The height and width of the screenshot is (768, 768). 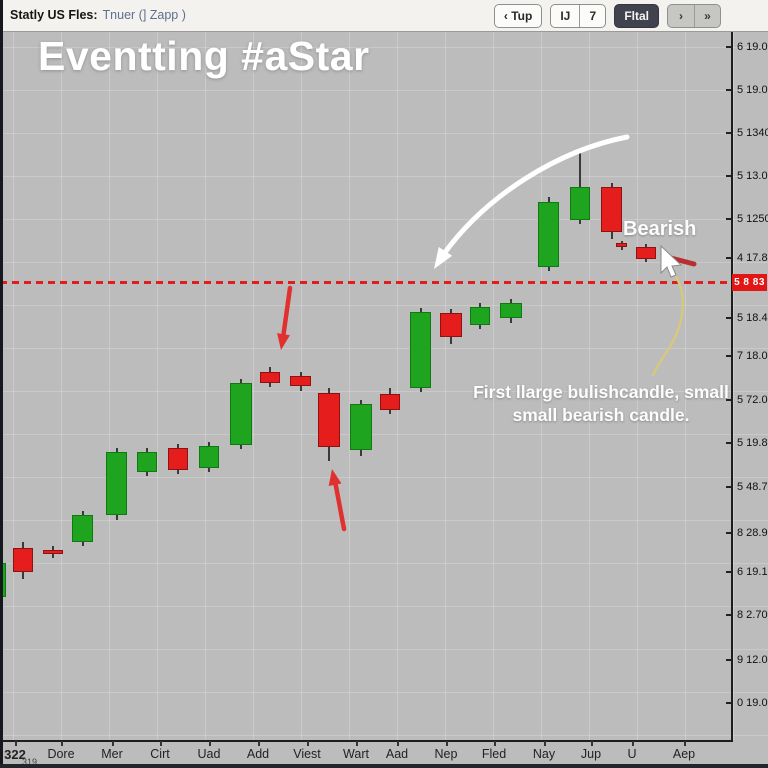 I want to click on toolbar-button: ‹ Tup, so click(x=518, y=16).